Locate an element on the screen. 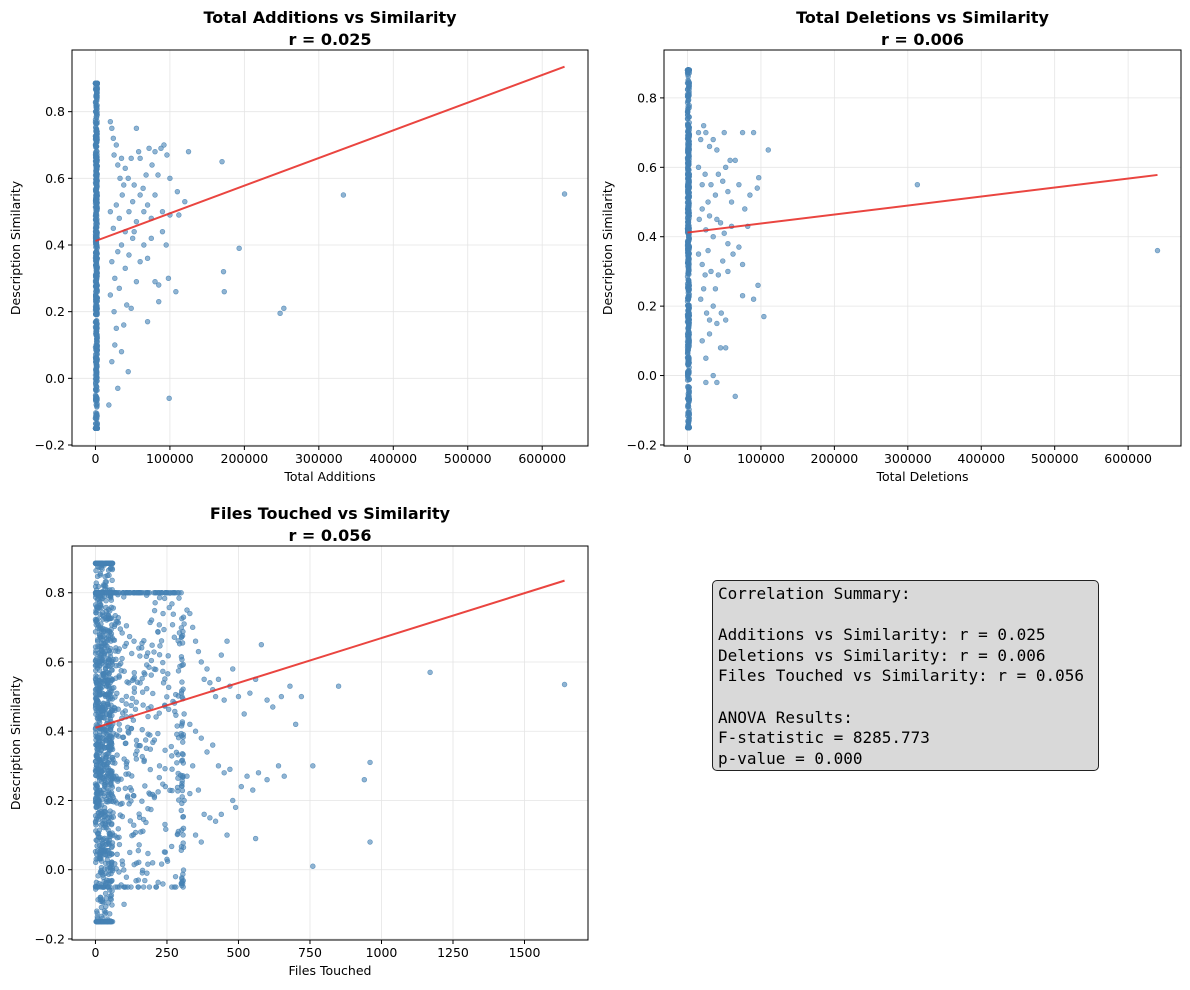 This screenshot has width=1190, height=990. x-tick-label: 500000 is located at coordinates (468, 458).